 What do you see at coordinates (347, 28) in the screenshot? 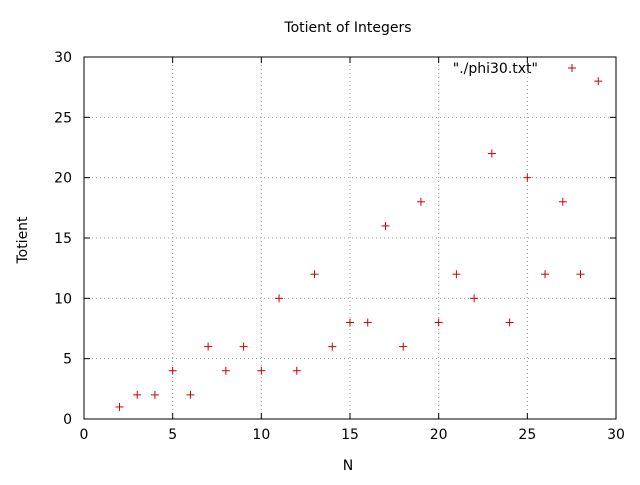
I see `chart-title: Totient of Integers` at bounding box center [347, 28].